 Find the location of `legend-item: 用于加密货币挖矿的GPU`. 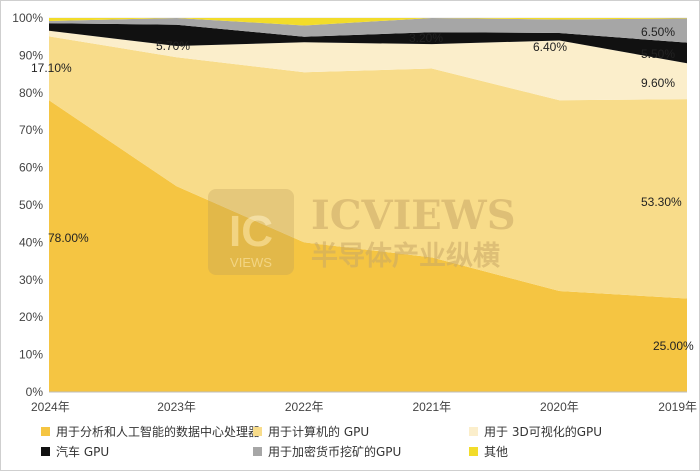

legend-item: 用于加密货币挖矿的GPU is located at coordinates (327, 451).